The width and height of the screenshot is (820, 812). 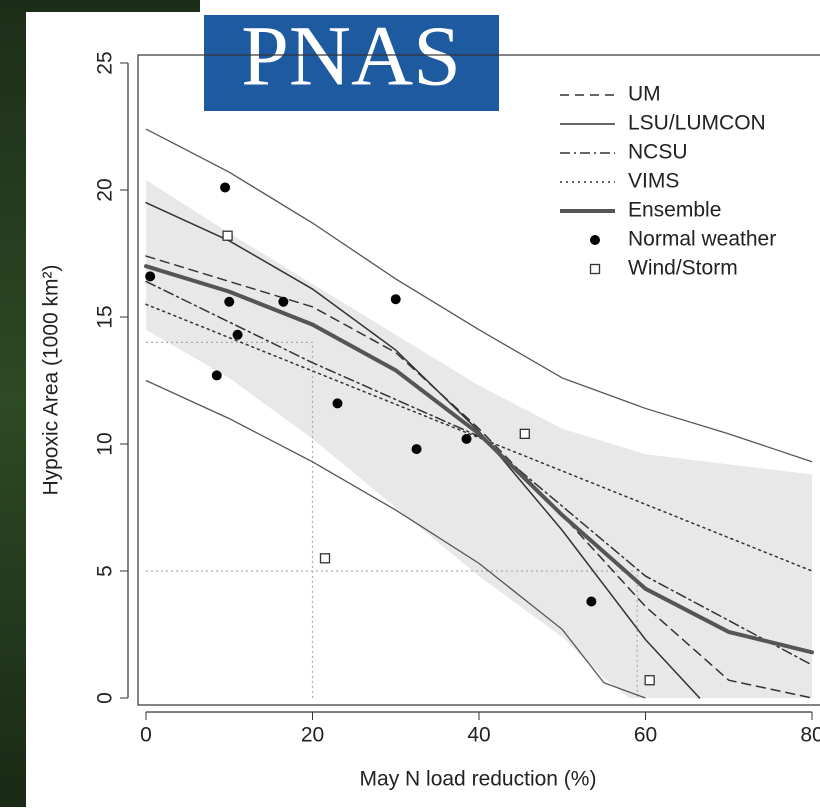 I want to click on y-tick-label: 0, so click(x=105, y=698).